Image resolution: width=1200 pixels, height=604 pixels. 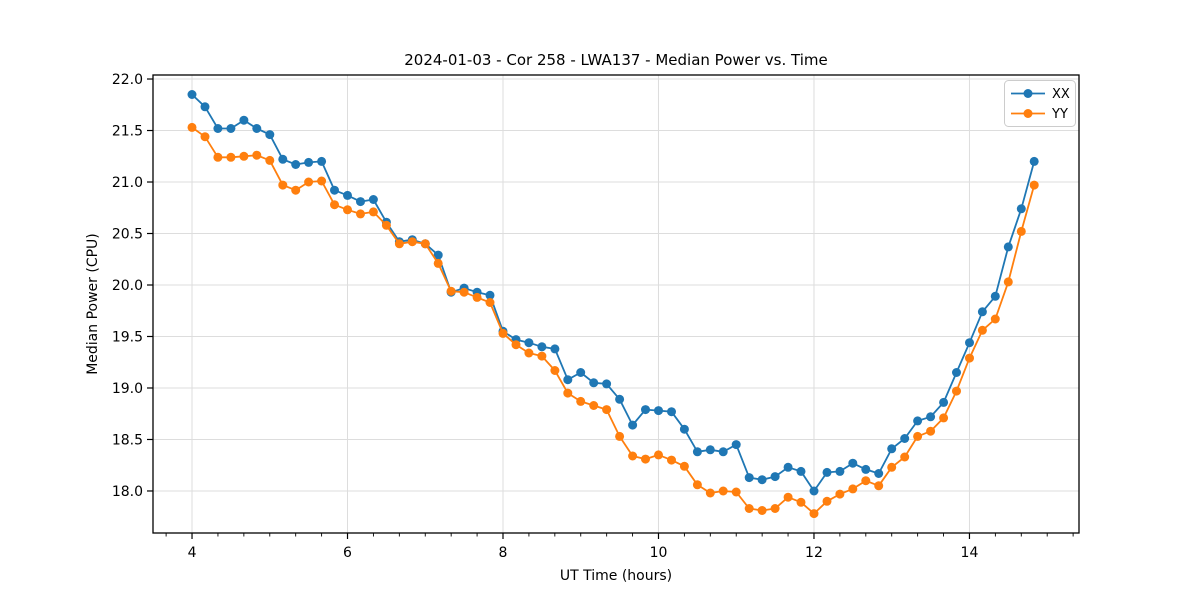 I want to click on y-tick-label: 20.0, so click(x=127, y=286).